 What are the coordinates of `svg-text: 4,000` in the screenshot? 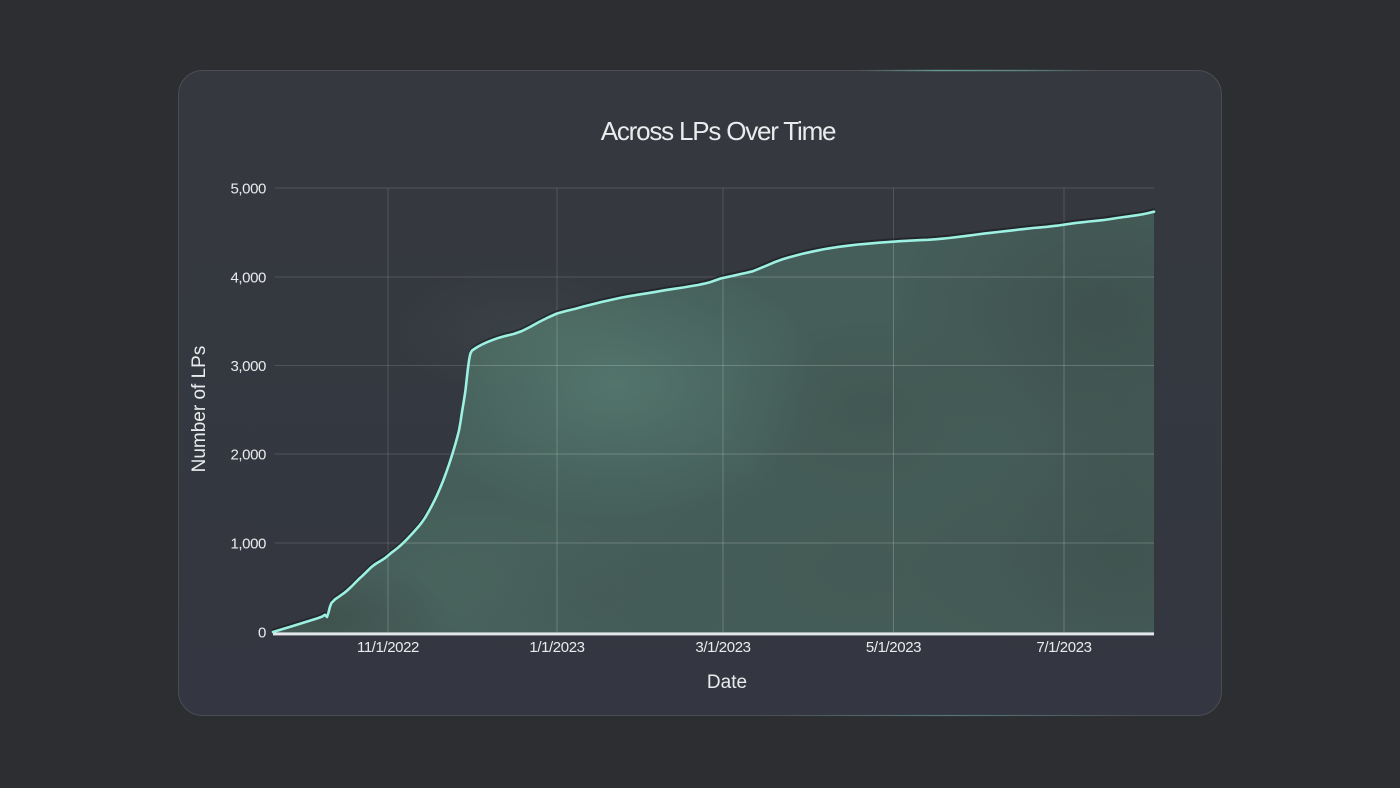 It's located at (248, 277).